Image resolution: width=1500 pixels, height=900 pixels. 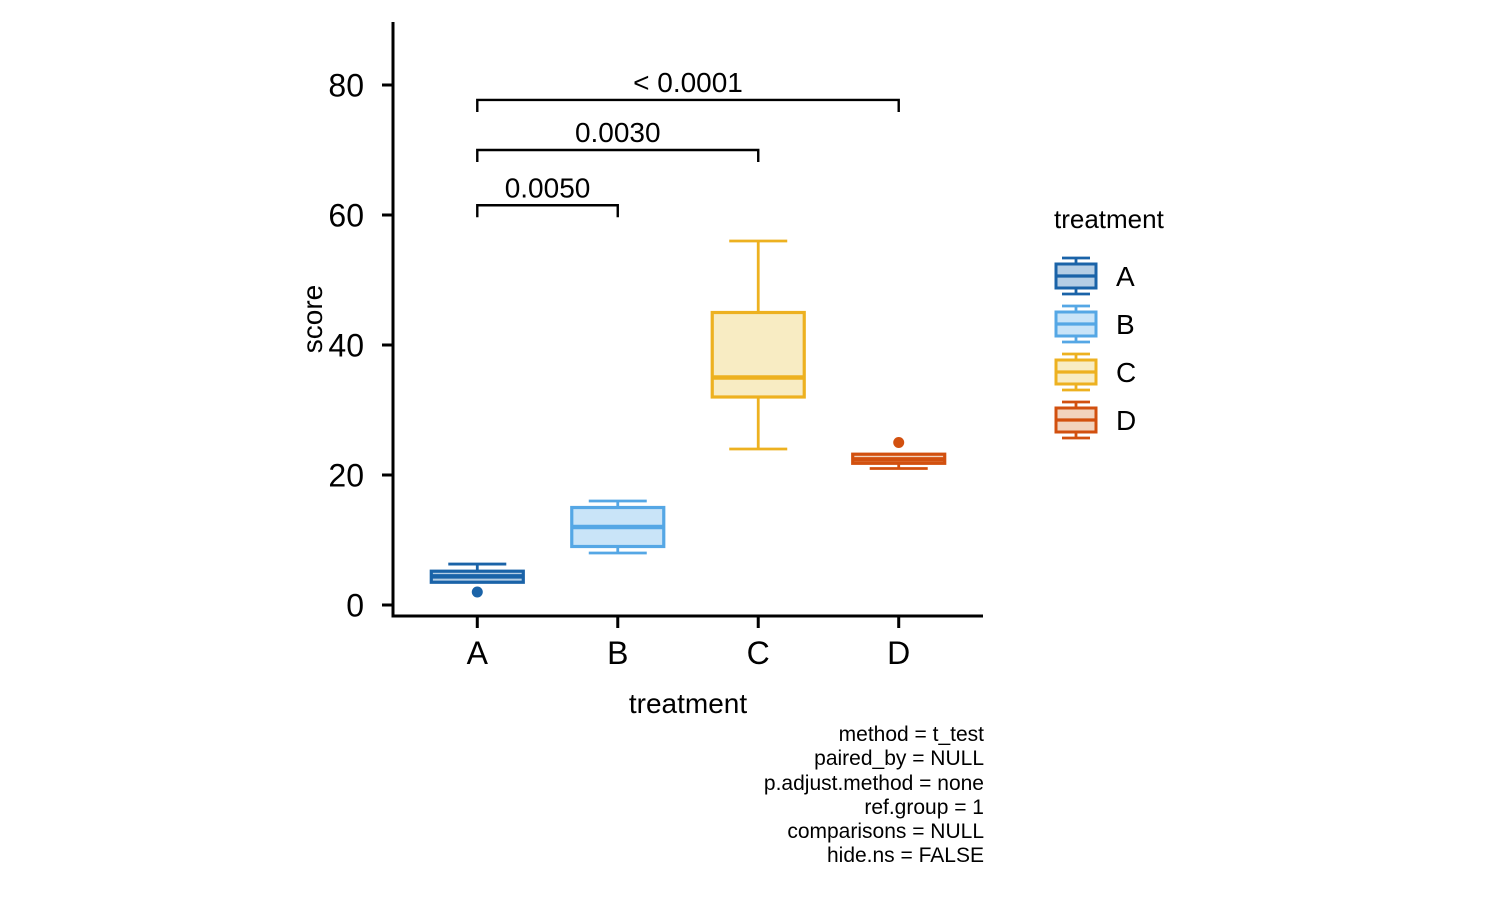 I want to click on legend-key-A, so click(x=1076, y=276).